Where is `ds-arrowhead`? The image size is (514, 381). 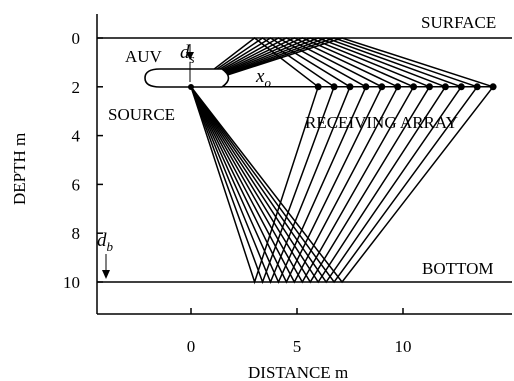
ds-arrowhead is located at coordinates (190, 56).